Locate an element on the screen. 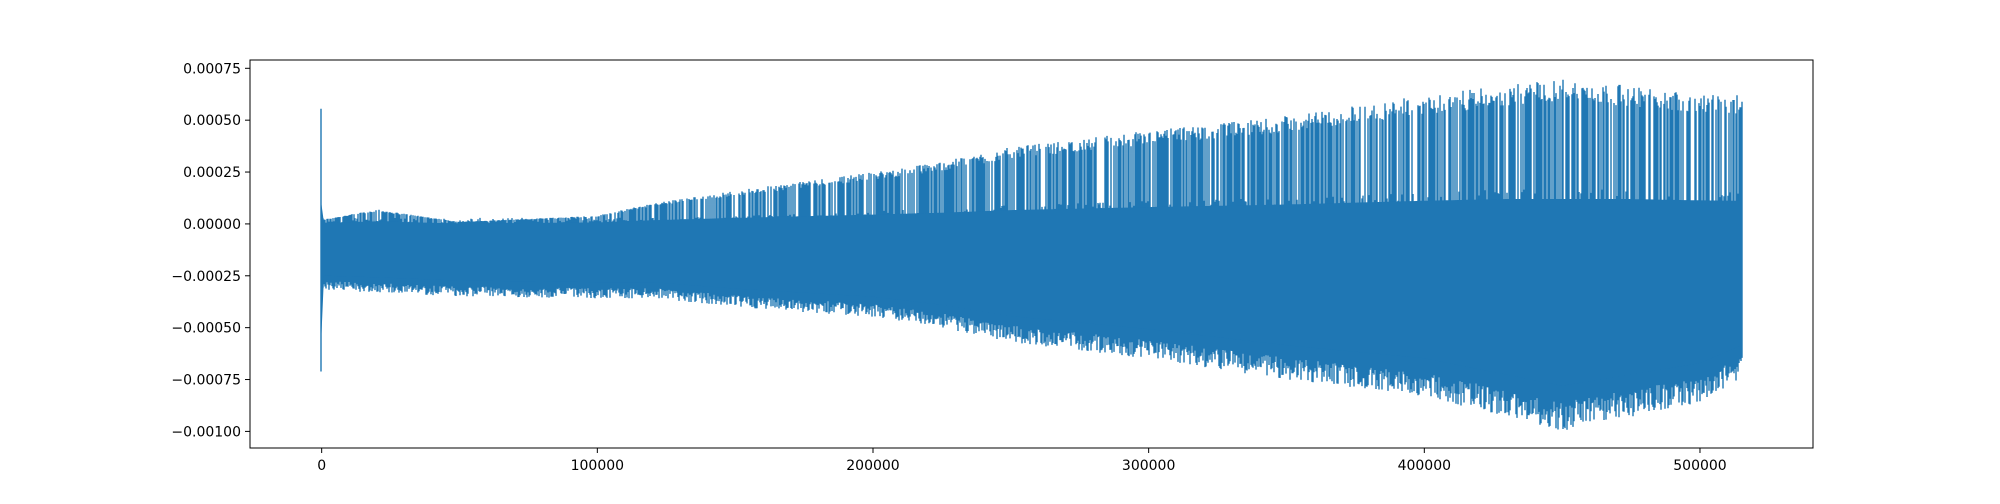 The width and height of the screenshot is (2000, 504). y-tick-label: 0.00075 is located at coordinates (212, 69).